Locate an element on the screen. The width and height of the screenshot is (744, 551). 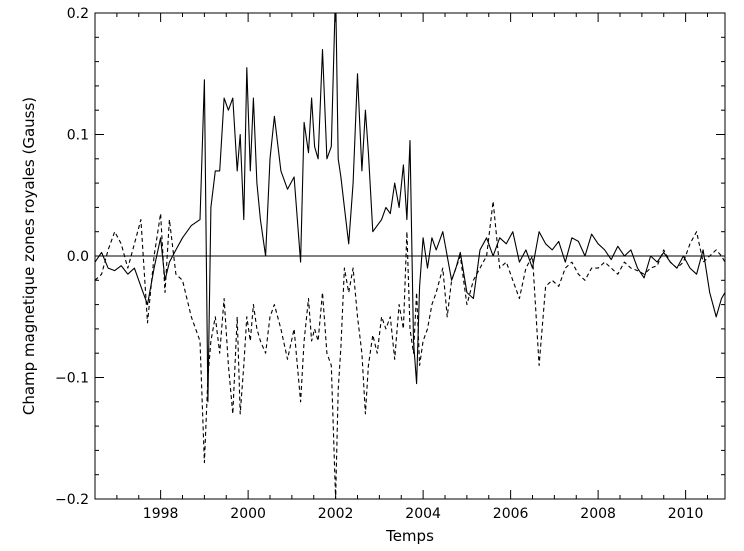
x-tick-label: 2004 is located at coordinates (423, 514).